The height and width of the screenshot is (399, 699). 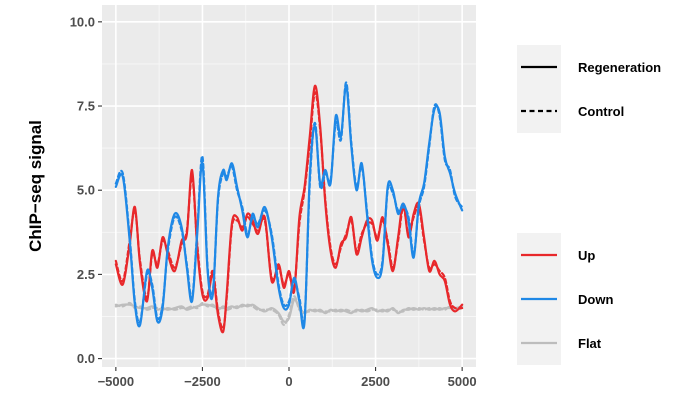 What do you see at coordinates (586, 255) in the screenshot?
I see `legend-label-up: Up` at bounding box center [586, 255].